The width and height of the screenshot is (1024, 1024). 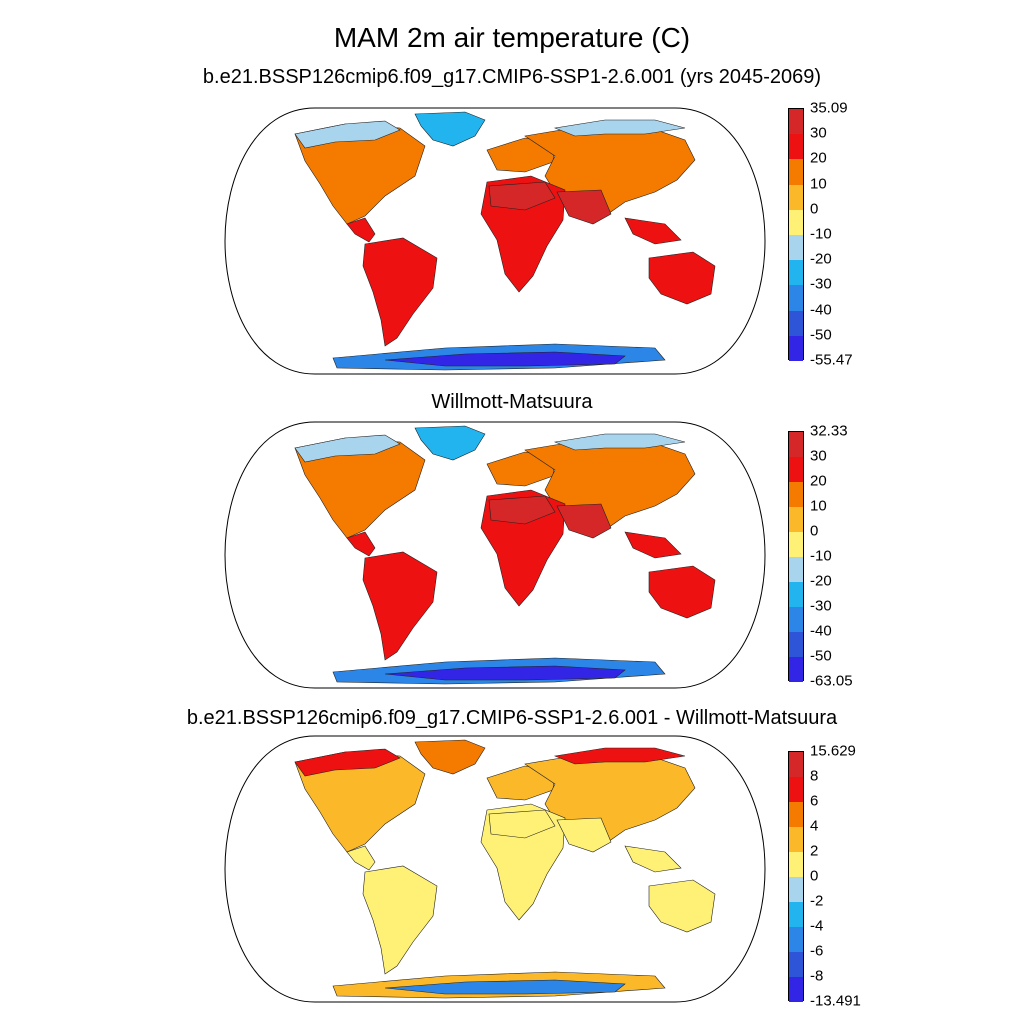 What do you see at coordinates (828, 876) in the screenshot?
I see `panel-3-colorbar: 15.629 8 6 4 2 0 -2 -4 -6 -8 -13.491` at bounding box center [828, 876].